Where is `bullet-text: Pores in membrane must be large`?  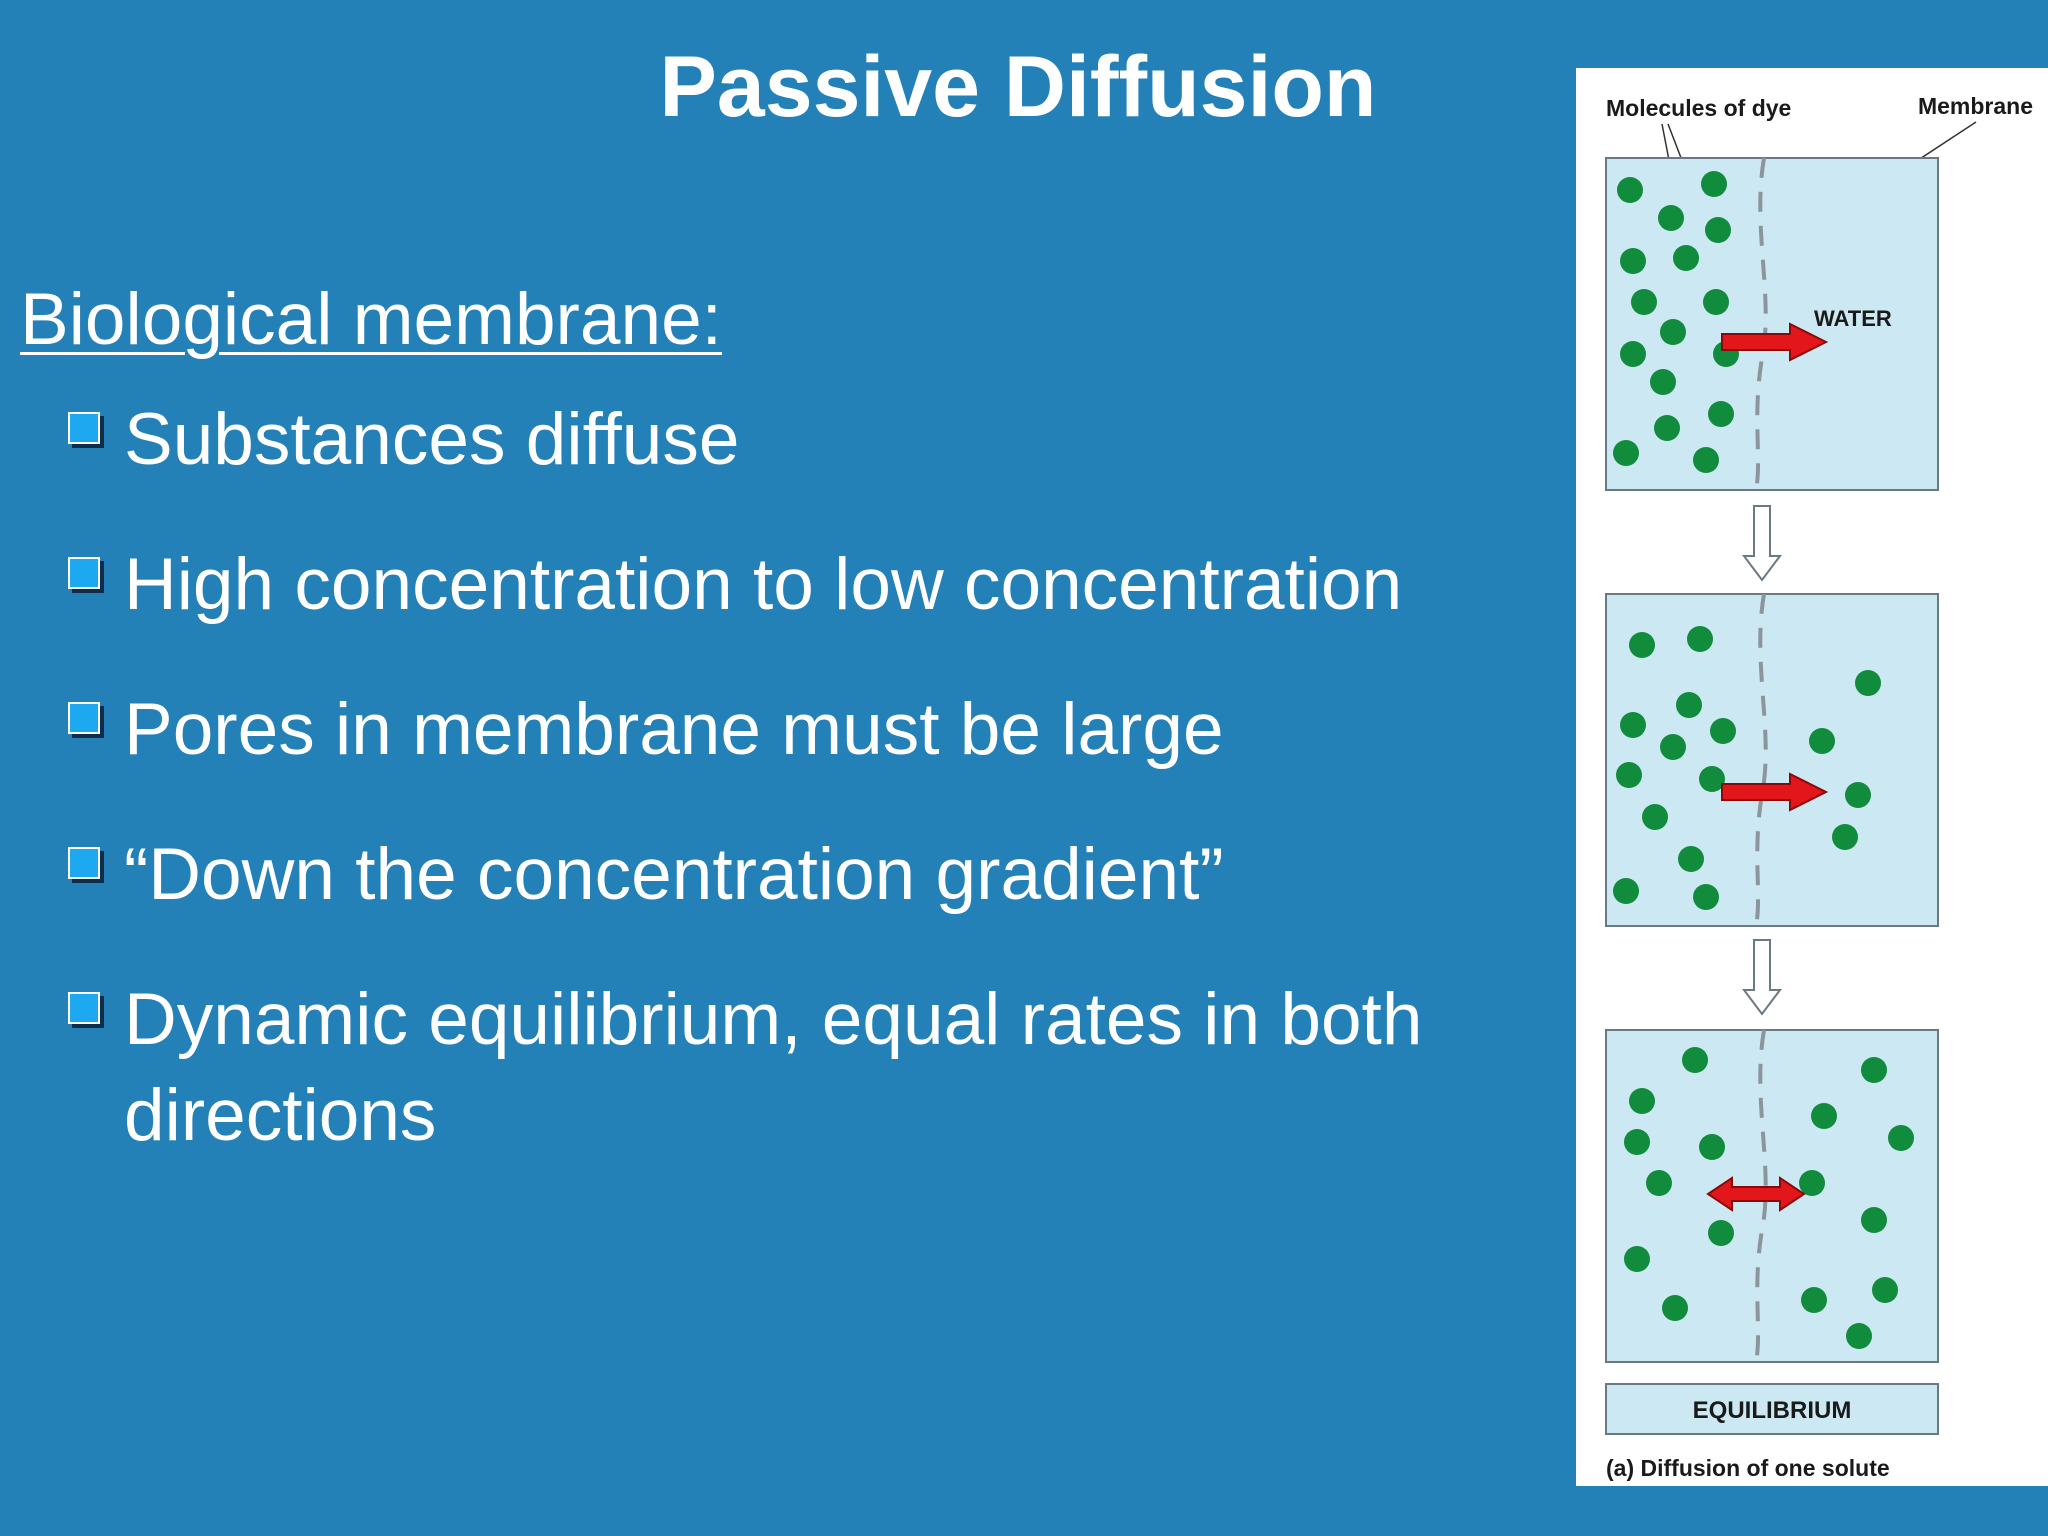
bullet-text: Pores in membrane must be large is located at coordinates (674, 729).